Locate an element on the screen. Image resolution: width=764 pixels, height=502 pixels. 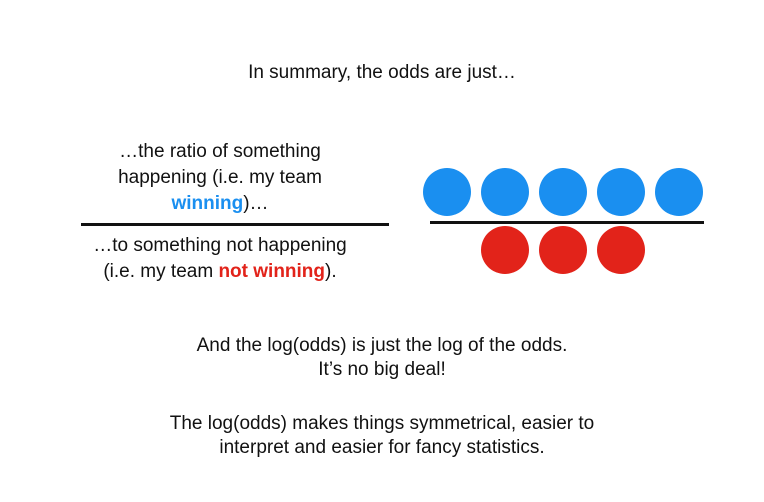
odds-dot-diagram is located at coordinates (565, 228).